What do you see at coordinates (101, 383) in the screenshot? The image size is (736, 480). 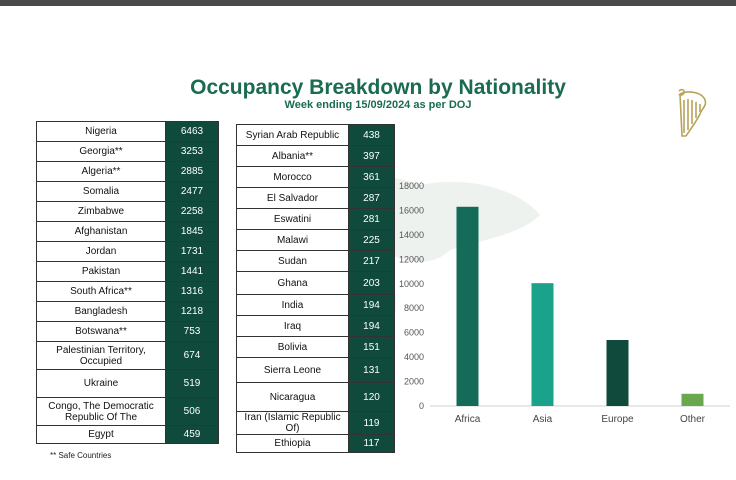 I see `country-name: Ukraine` at bounding box center [101, 383].